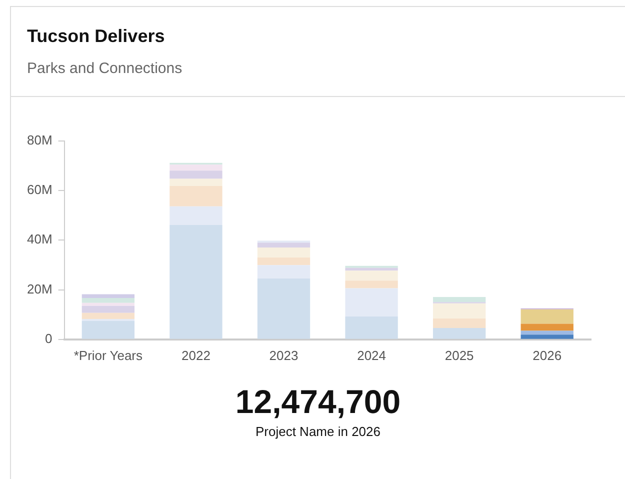 The height and width of the screenshot is (479, 625). What do you see at coordinates (105, 68) in the screenshot?
I see `chart-subtitle: Parks and Connections` at bounding box center [105, 68].